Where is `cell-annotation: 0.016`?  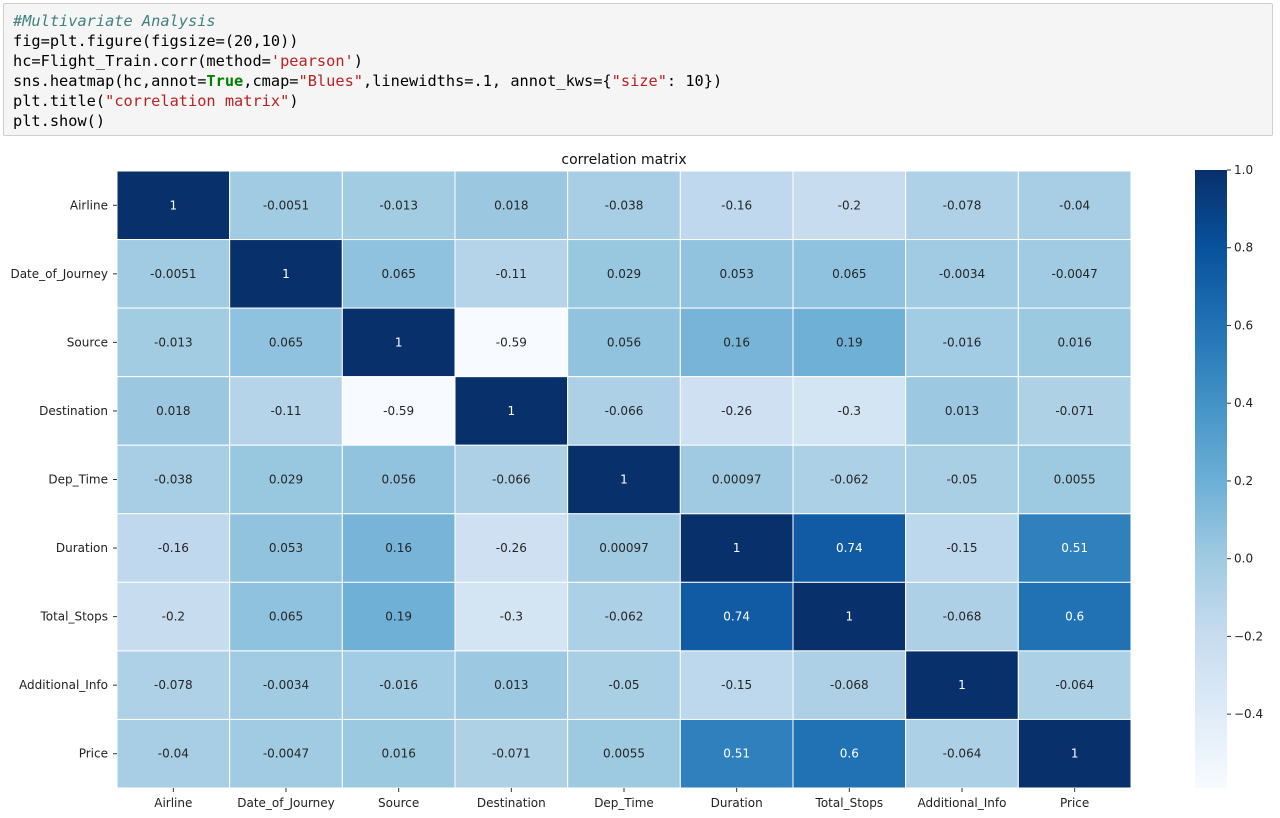 cell-annotation: 0.016 is located at coordinates (398, 754).